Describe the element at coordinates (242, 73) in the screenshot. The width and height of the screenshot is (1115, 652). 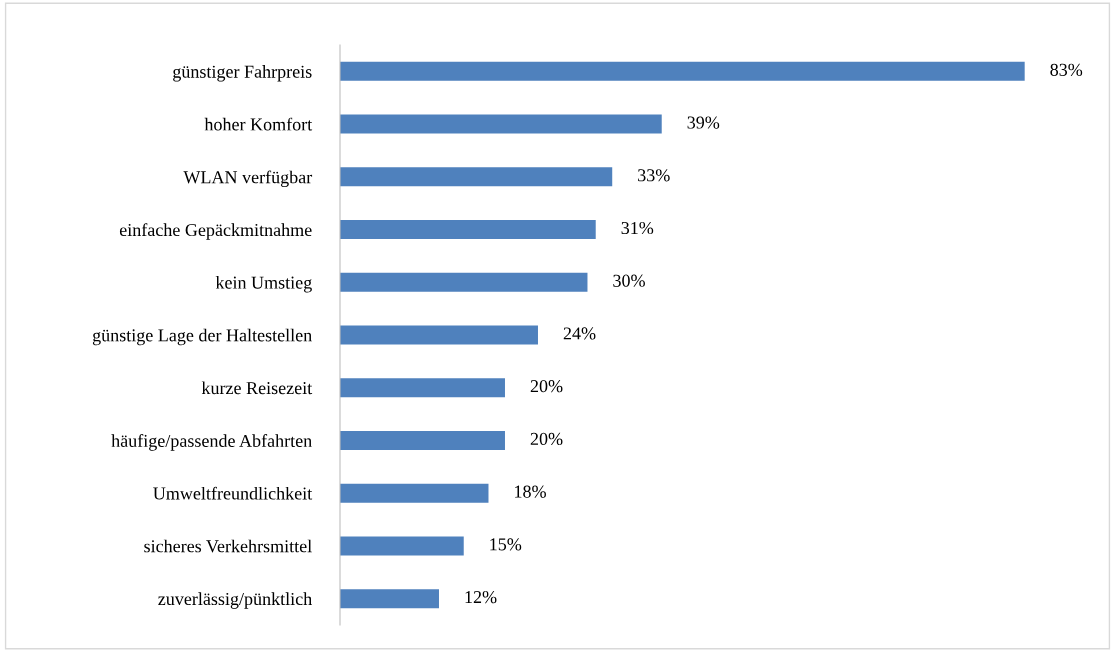
I see `y-tick-label: günstiger Fahrpreis` at that location.